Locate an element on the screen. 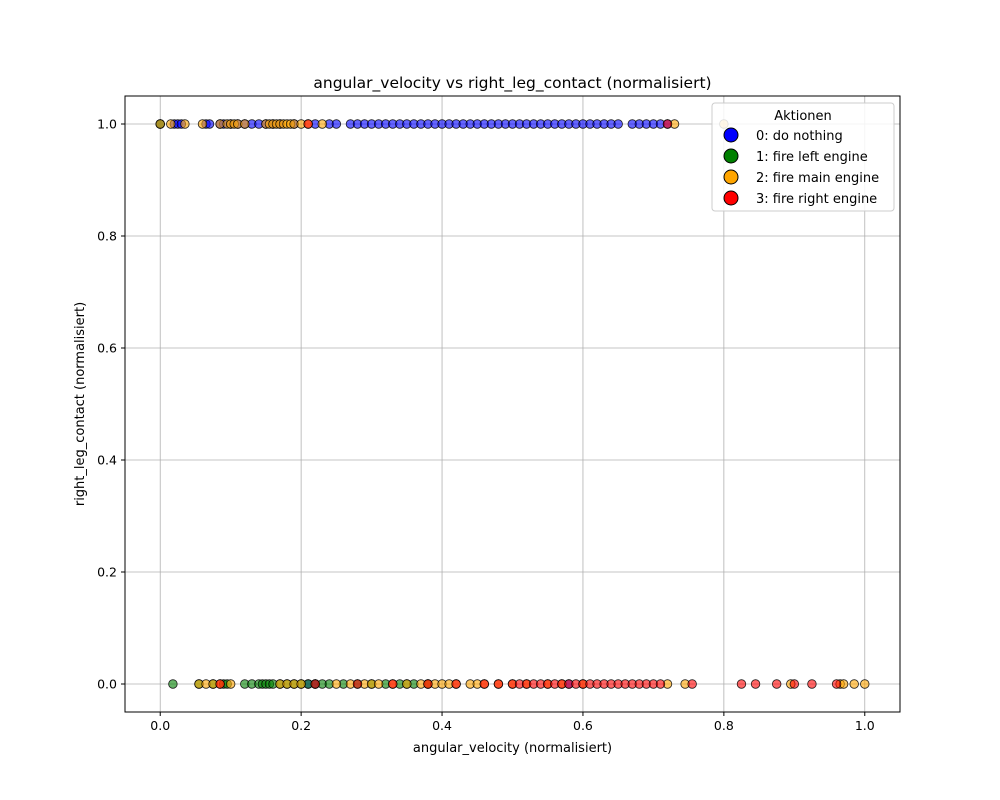 The width and height of the screenshot is (1000, 800). x-tick-label: 0.4 is located at coordinates (442, 725).